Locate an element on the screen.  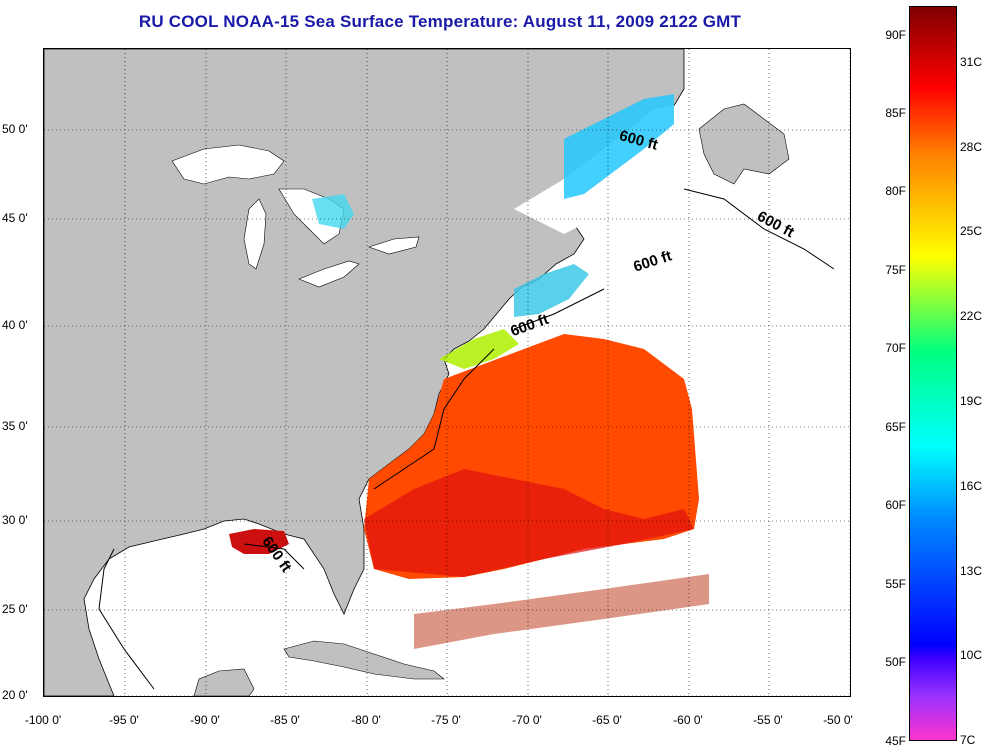
lat-label: 30 0' is located at coordinates (15, 520).